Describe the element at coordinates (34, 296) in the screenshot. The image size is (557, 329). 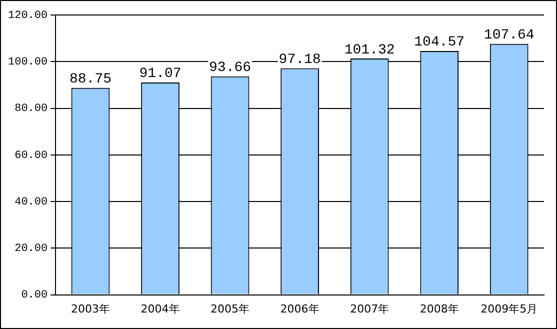
I see `y-tick-label: 0.00` at that location.